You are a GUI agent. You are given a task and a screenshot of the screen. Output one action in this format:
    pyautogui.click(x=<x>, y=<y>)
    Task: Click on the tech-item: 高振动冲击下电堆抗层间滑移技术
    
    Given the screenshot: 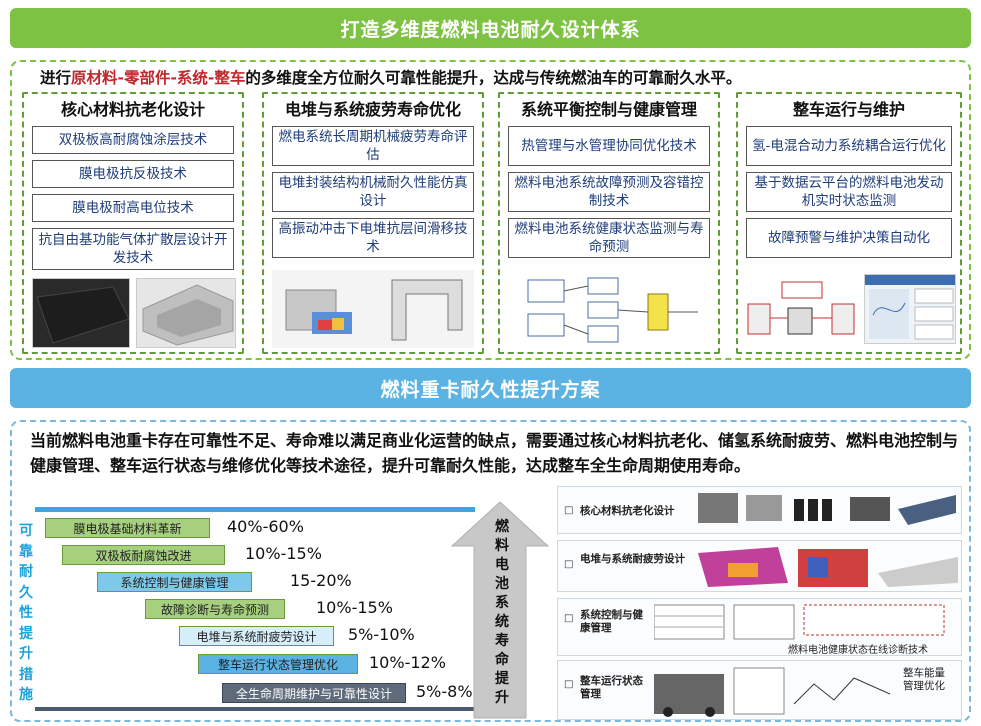 What is the action you would take?
    pyautogui.click(x=373, y=238)
    